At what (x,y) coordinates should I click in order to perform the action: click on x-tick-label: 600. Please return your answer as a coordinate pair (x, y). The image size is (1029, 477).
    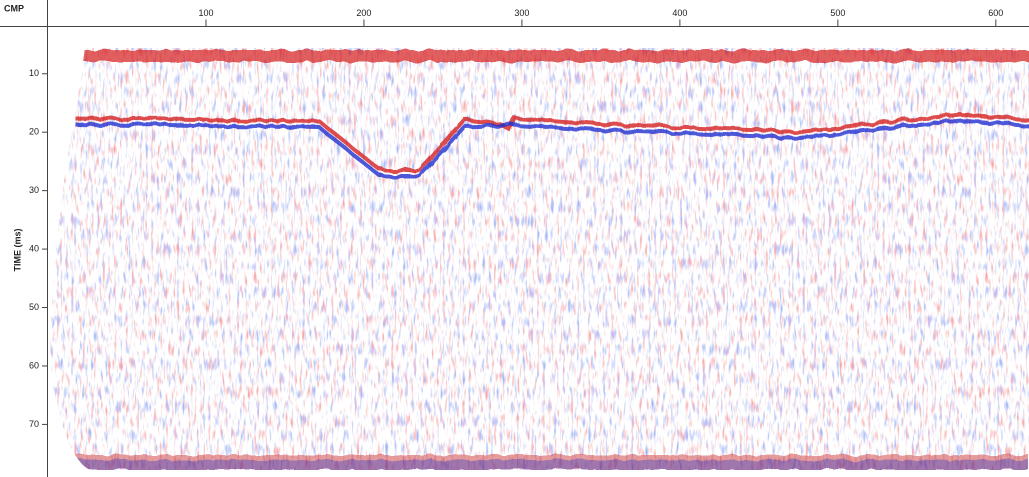
    Looking at the image, I should click on (995, 13).